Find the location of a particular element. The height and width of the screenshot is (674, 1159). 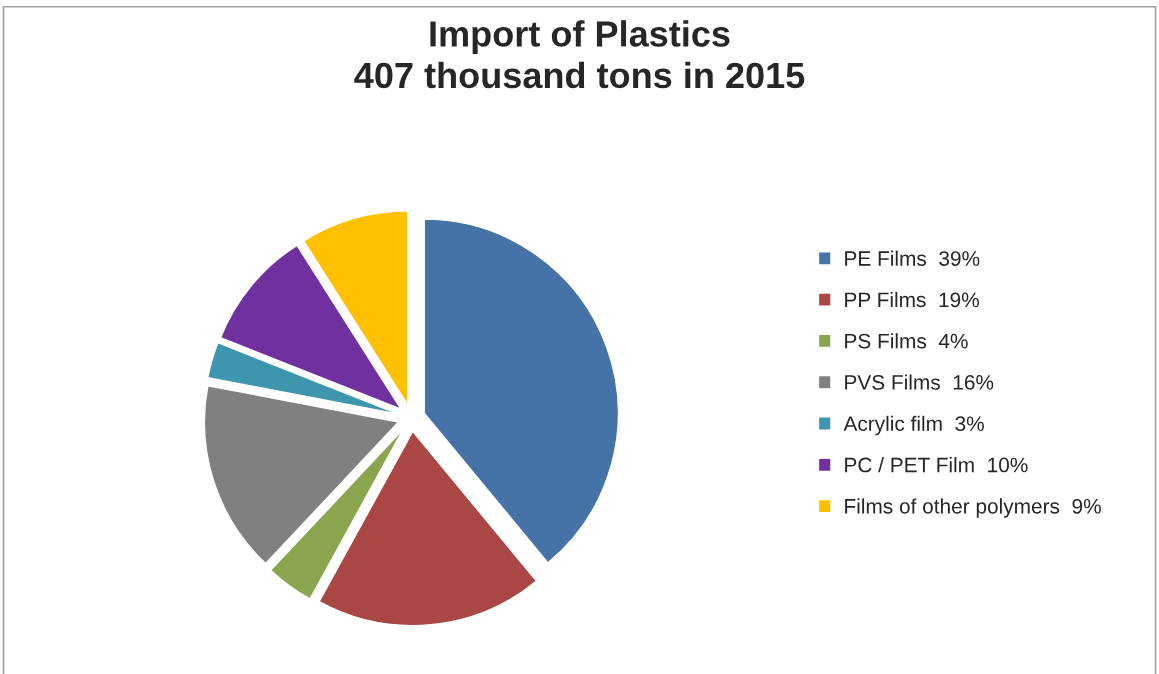

legend-label: PE Films 39% is located at coordinates (912, 258).